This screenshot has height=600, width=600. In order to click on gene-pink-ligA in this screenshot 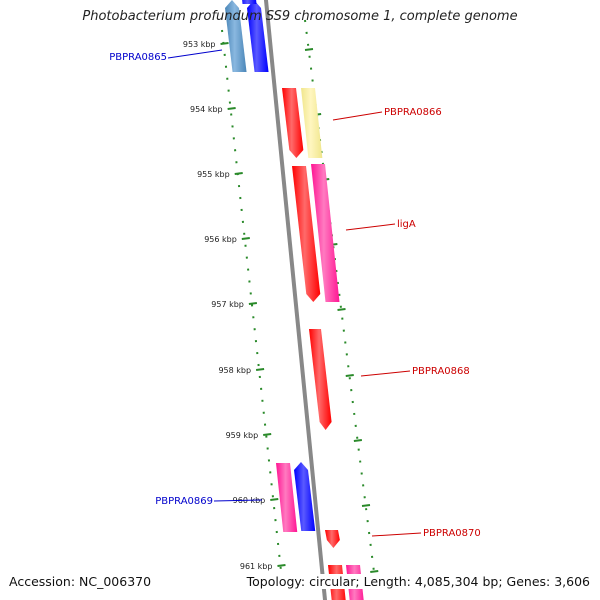, I will do `click(325, 233)`.